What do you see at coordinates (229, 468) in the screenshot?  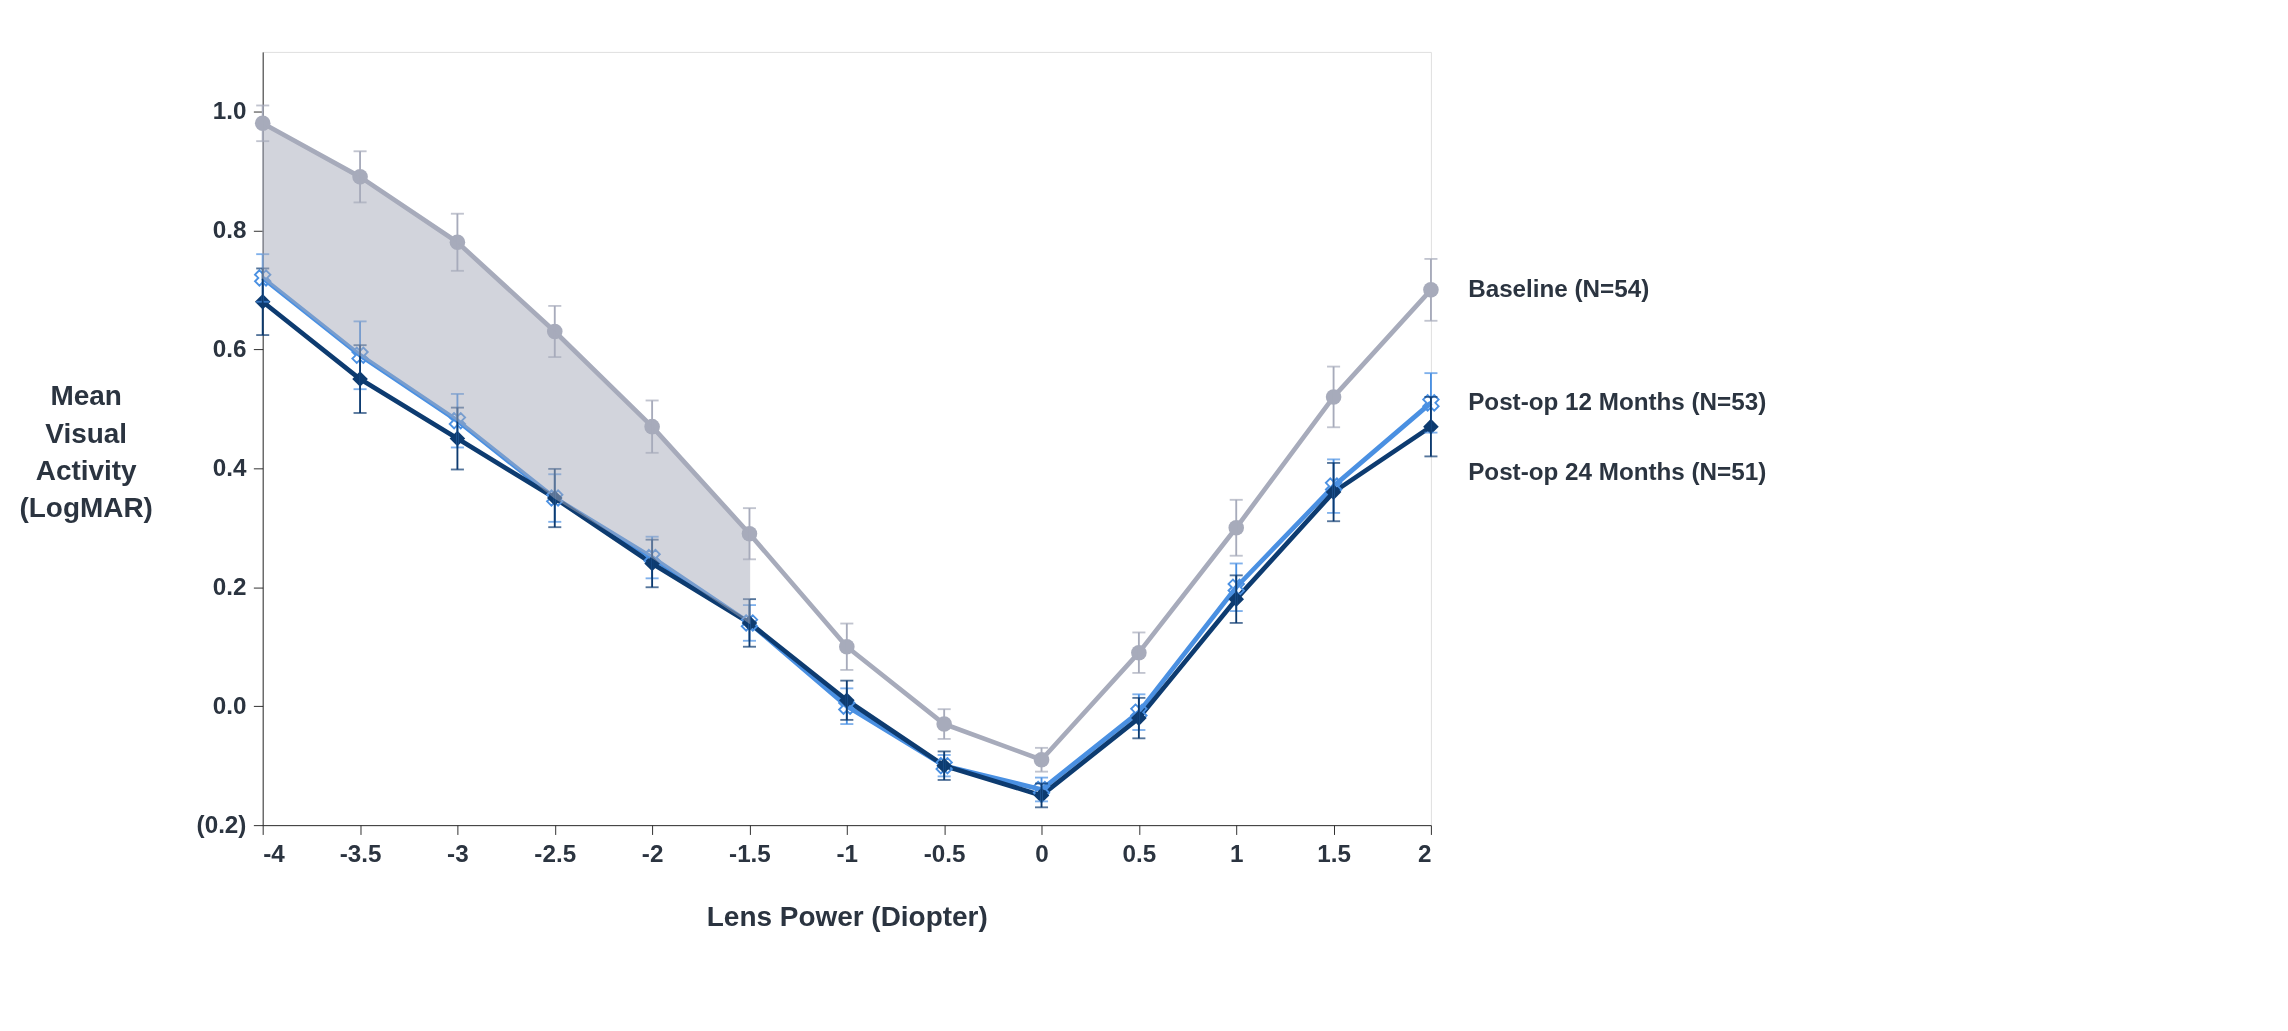 I see `y-tick-label: 0.4` at bounding box center [229, 468].